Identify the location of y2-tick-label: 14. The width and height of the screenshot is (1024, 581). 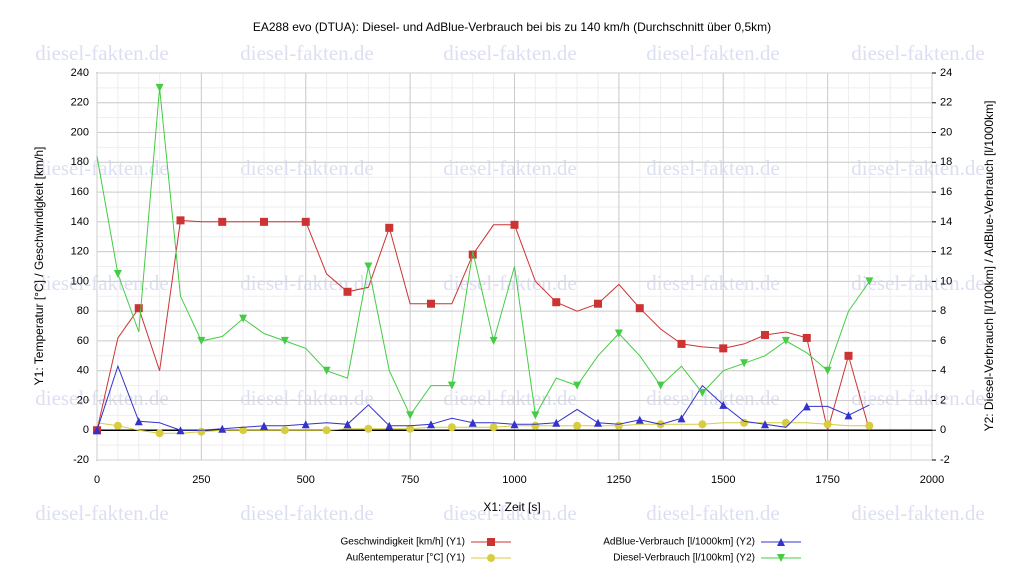
(946, 222).